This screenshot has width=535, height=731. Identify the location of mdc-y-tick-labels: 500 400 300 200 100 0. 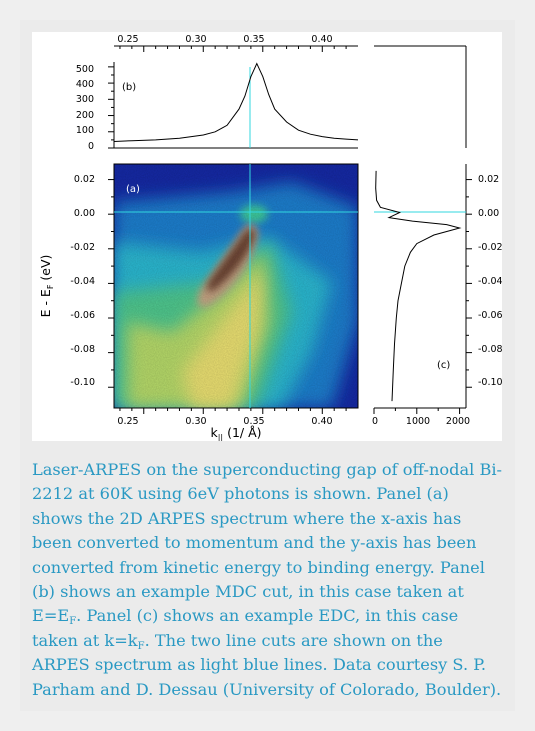
(85, 108).